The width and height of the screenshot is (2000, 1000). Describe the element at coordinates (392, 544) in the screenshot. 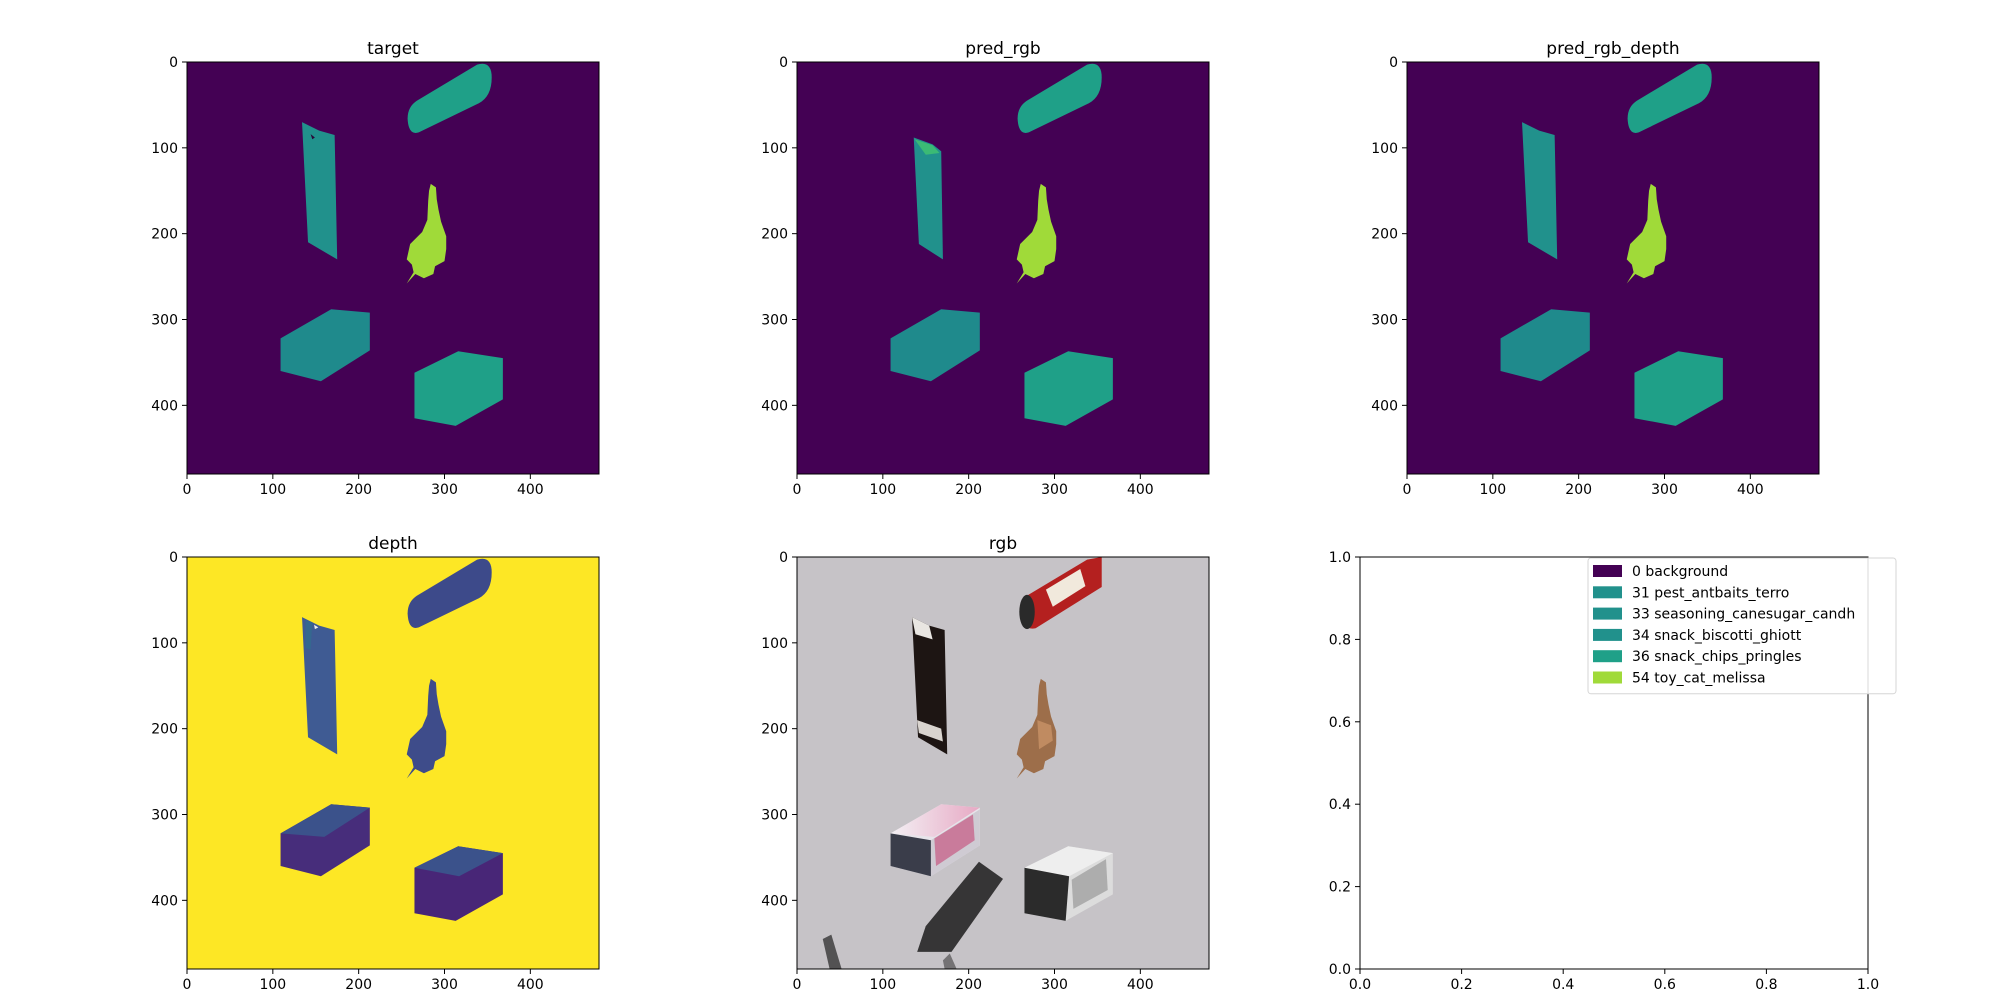

I see `panel-title: depth` at that location.